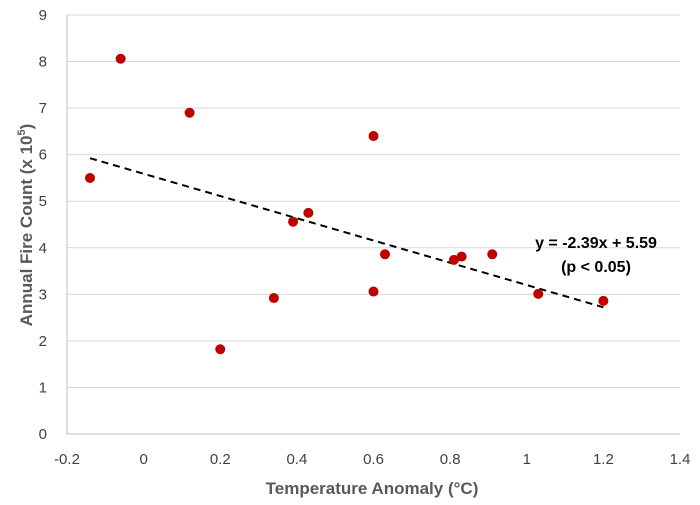 Image resolution: width=700 pixels, height=505 pixels. What do you see at coordinates (296, 459) in the screenshot?
I see `x-tick-label: 0.4` at bounding box center [296, 459].